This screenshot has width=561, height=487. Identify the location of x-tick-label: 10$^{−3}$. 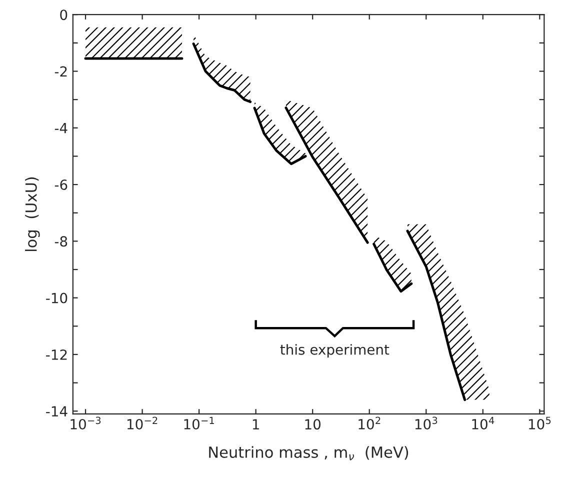
(85, 423).